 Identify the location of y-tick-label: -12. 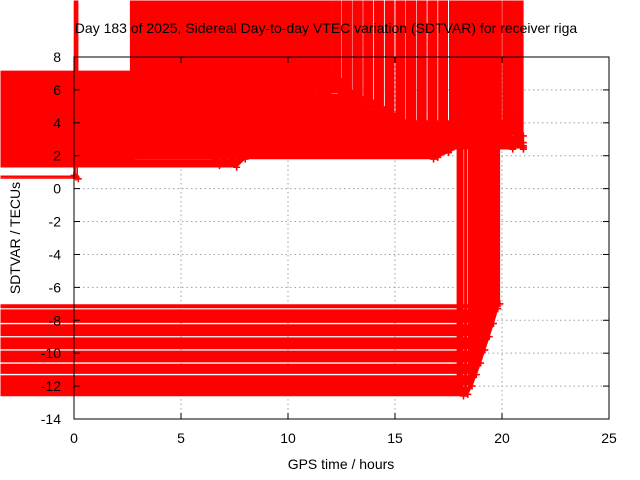
(51, 386).